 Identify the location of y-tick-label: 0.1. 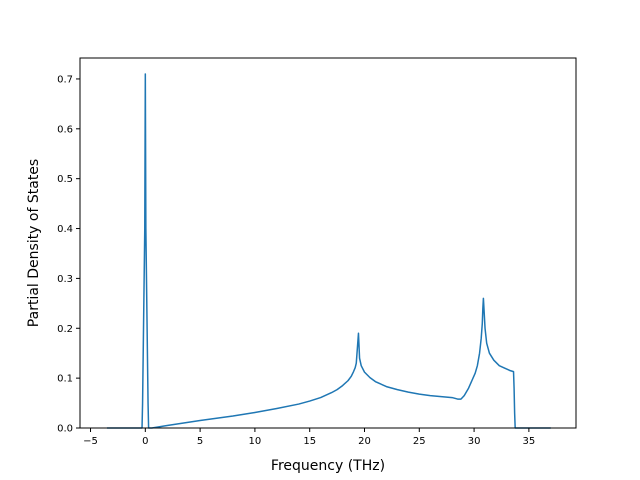
(65, 379).